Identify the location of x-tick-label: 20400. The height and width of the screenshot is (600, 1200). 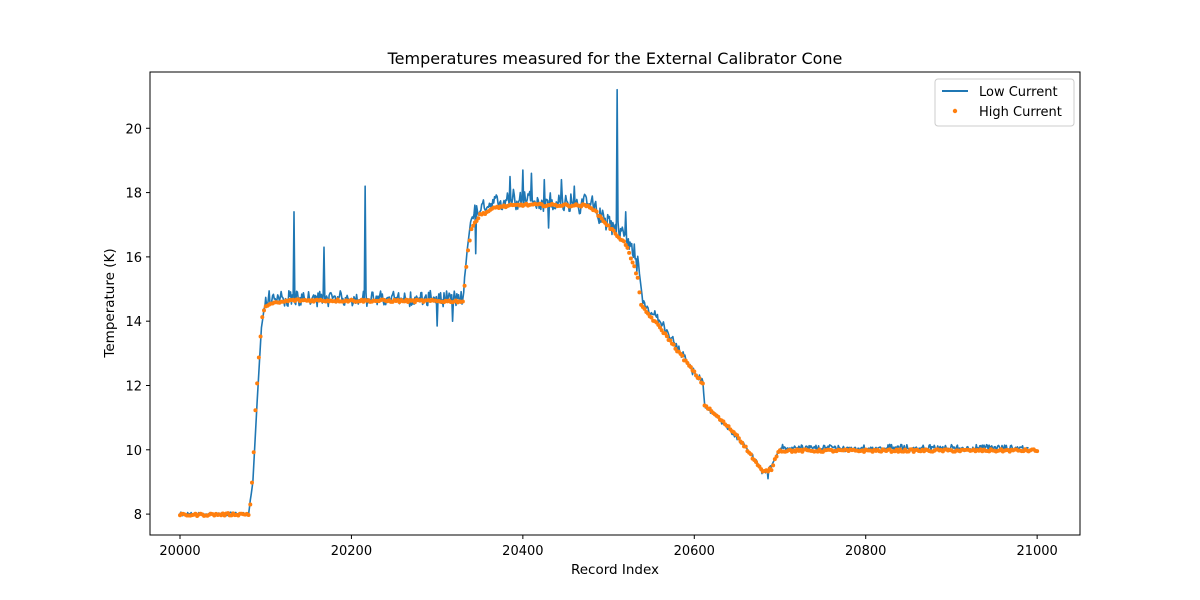
(522, 551).